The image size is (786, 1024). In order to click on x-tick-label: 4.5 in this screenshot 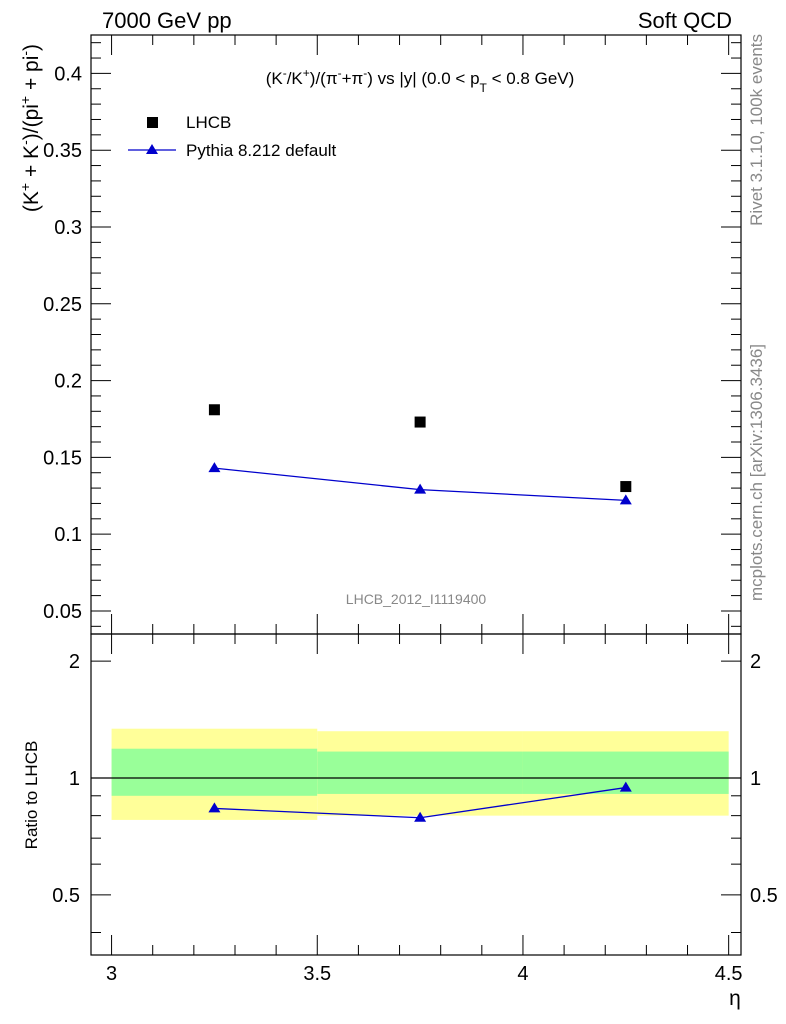, I will do `click(729, 974)`.